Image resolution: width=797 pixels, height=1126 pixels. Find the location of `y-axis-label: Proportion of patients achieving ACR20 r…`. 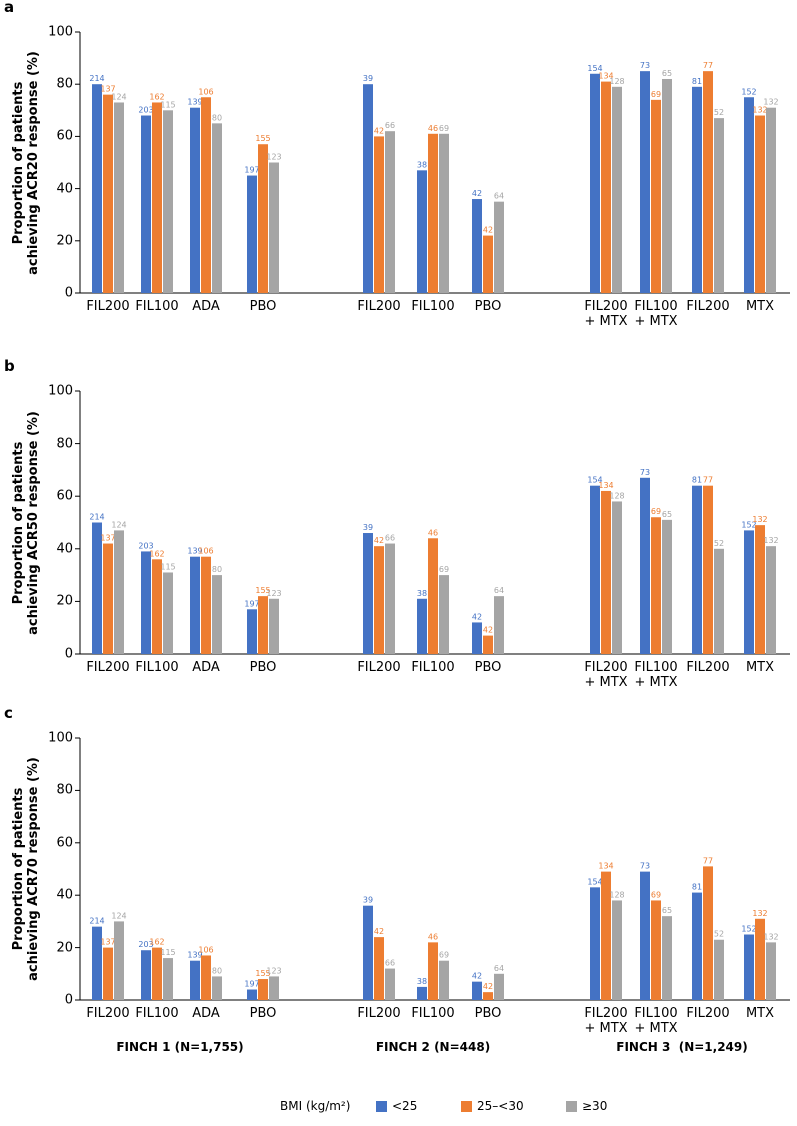

y-axis-label: Proportion of patients achieving ACR20 r… is located at coordinates (26, 162).